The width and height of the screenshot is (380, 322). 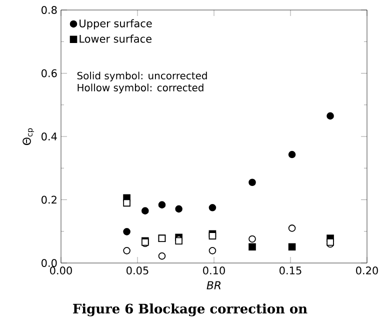 What do you see at coordinates (213, 285) in the screenshot?
I see `x-axis-title: BR` at bounding box center [213, 285].